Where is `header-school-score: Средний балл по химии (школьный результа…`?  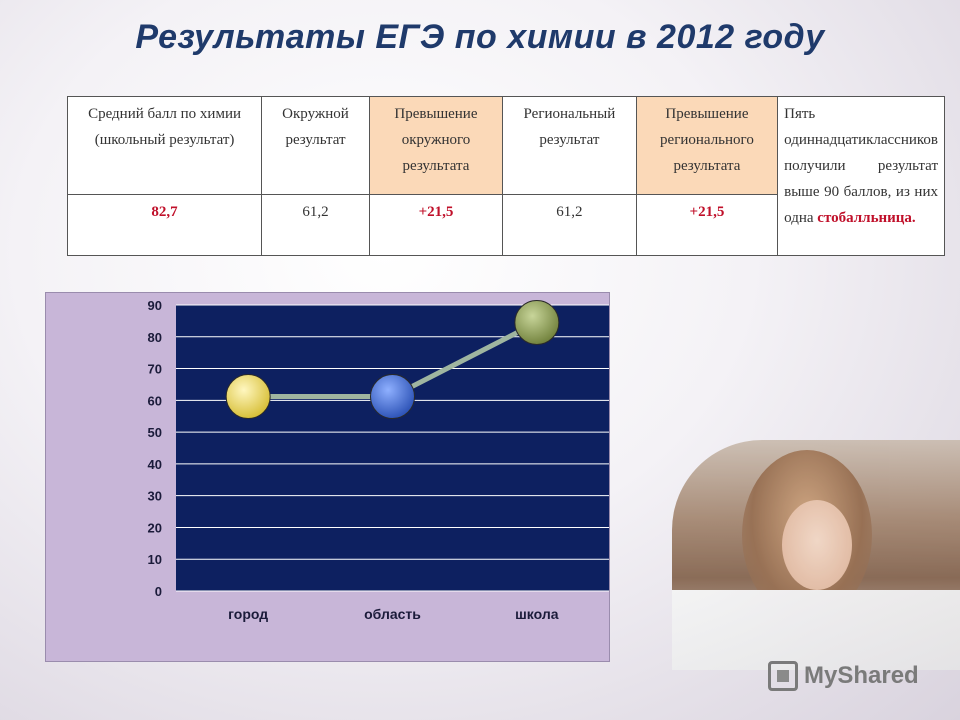
header-school-score: Средний балл по химии (школьный результа… is located at coordinates (164, 145).